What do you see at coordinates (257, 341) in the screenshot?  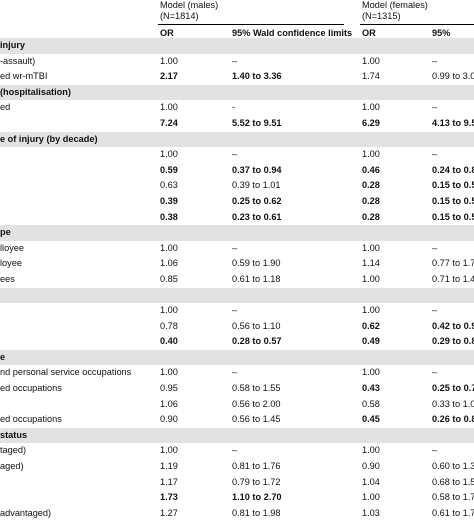 I see `ci-males-cell: 0.28 to 0.57` at bounding box center [257, 341].